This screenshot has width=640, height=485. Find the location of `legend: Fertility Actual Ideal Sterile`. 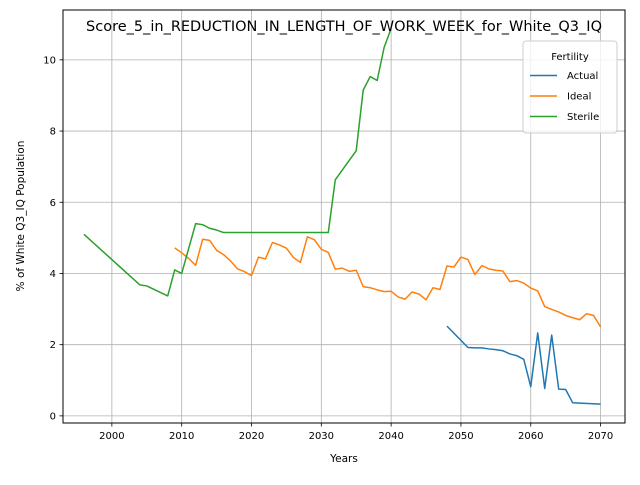

legend: Fertility Actual Ideal Sterile is located at coordinates (570, 87).